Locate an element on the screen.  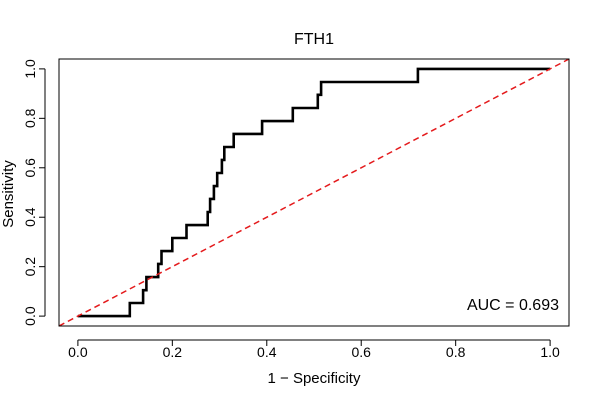
x-axis-title: 1 − Specificity is located at coordinates (314, 378).